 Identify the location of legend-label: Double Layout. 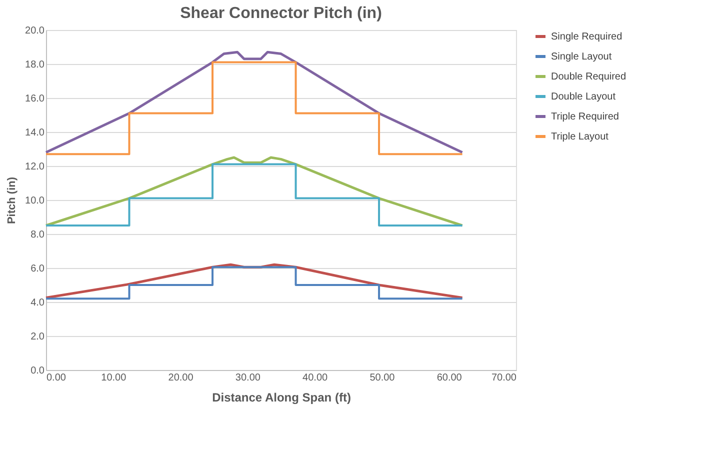
(583, 97).